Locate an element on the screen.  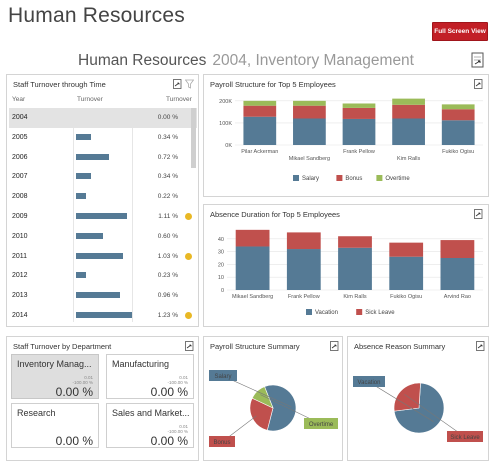
panel-title: Staff Turnover by Department is located at coordinates (62, 346).